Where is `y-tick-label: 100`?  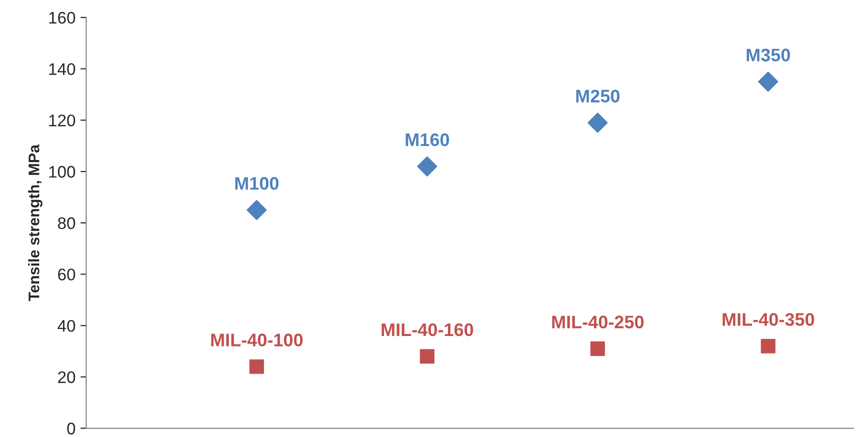
y-tick-label: 100 is located at coordinates (62, 172).